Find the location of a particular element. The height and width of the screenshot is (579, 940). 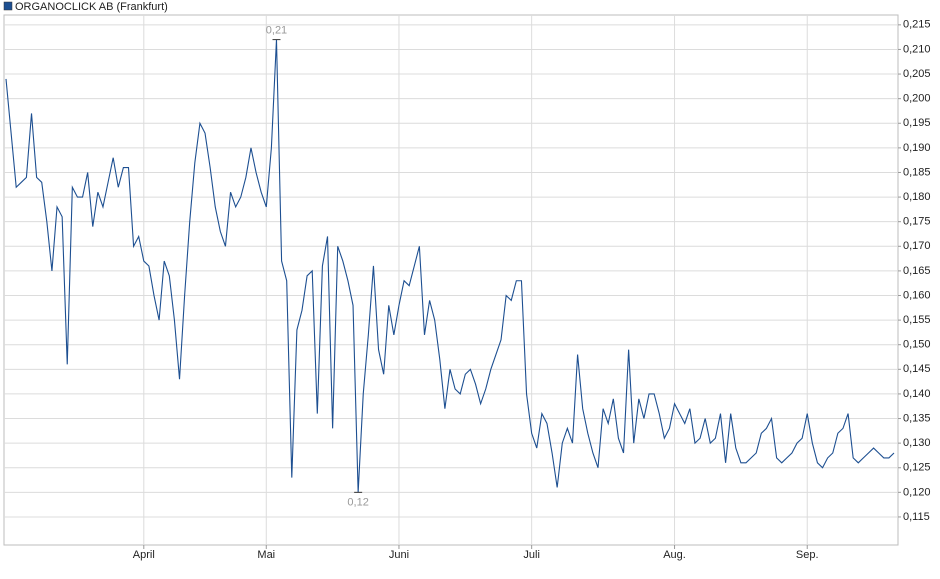

y-tick-label: 0,115 is located at coordinates (916, 517).